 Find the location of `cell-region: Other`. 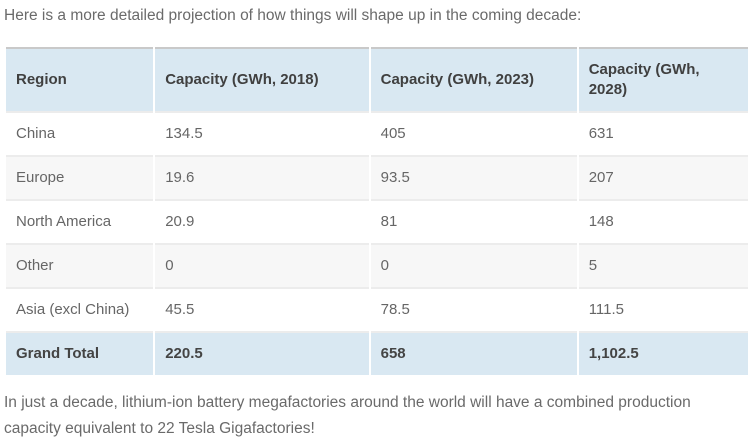

cell-region: Other is located at coordinates (80, 267).